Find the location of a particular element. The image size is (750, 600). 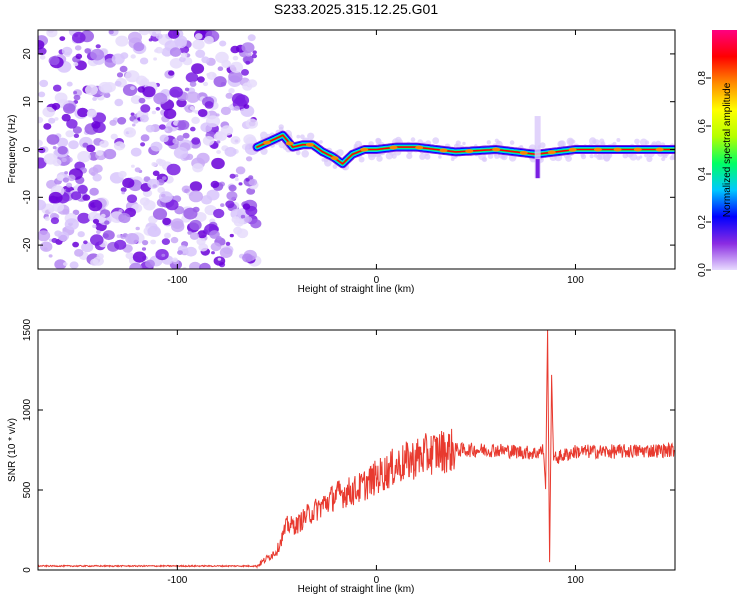

colorbar-label: Normalized spectral amplitude is located at coordinates (727, 149).